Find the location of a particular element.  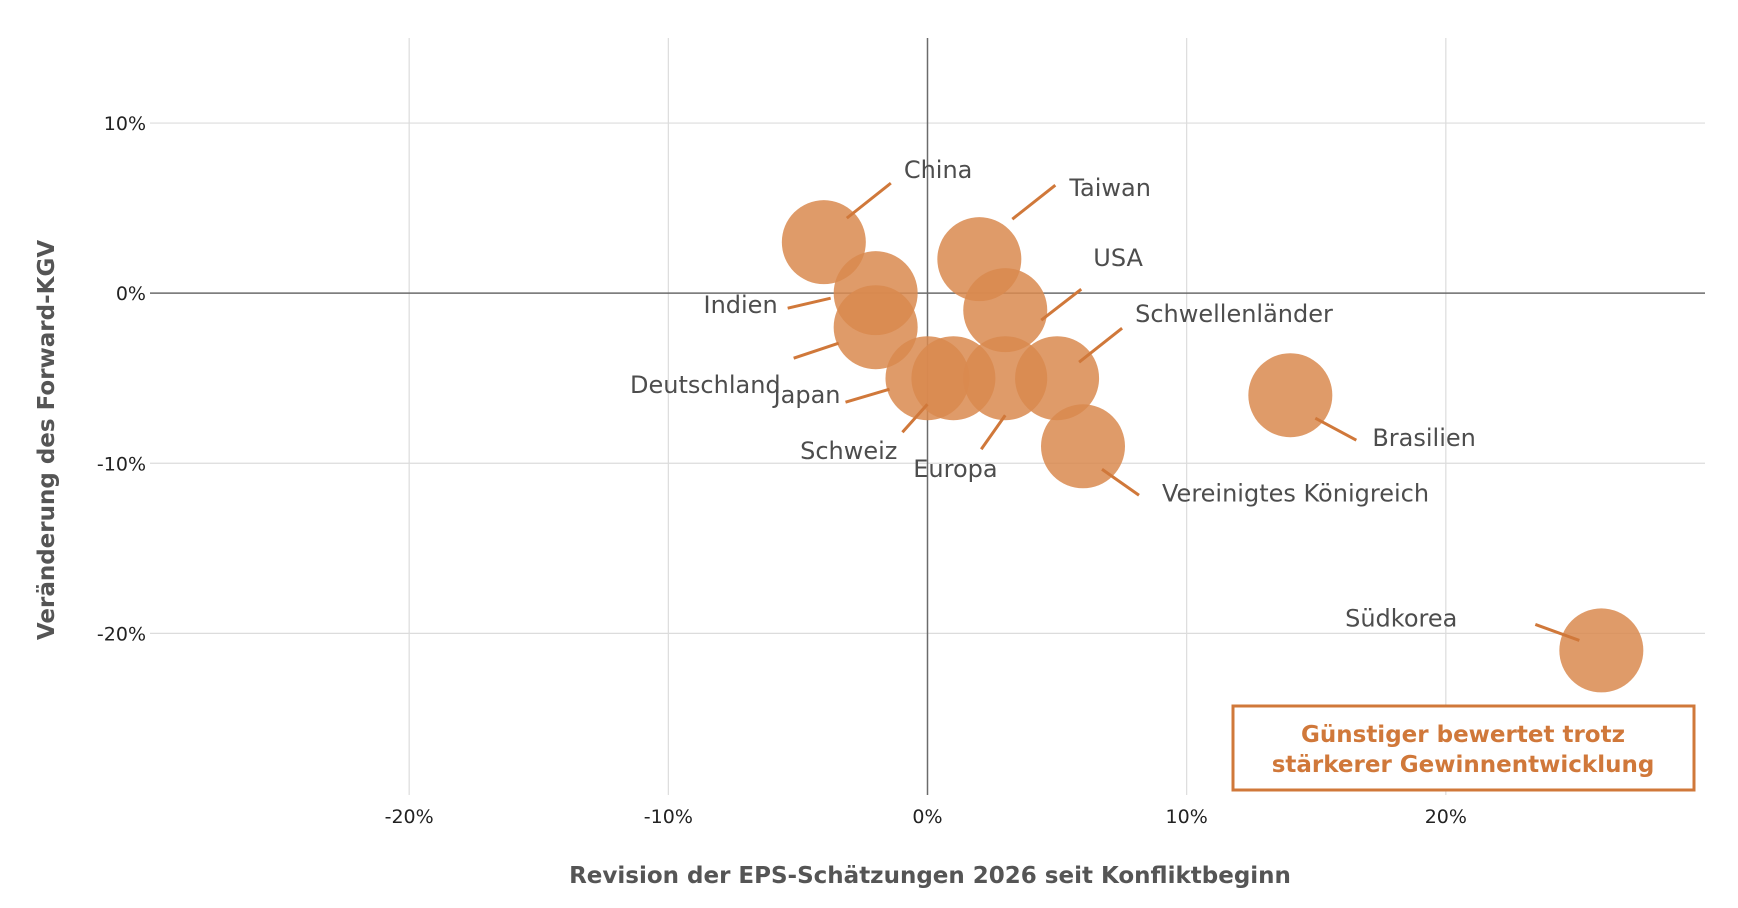

y-tick-label: -10% is located at coordinates (121, 464).